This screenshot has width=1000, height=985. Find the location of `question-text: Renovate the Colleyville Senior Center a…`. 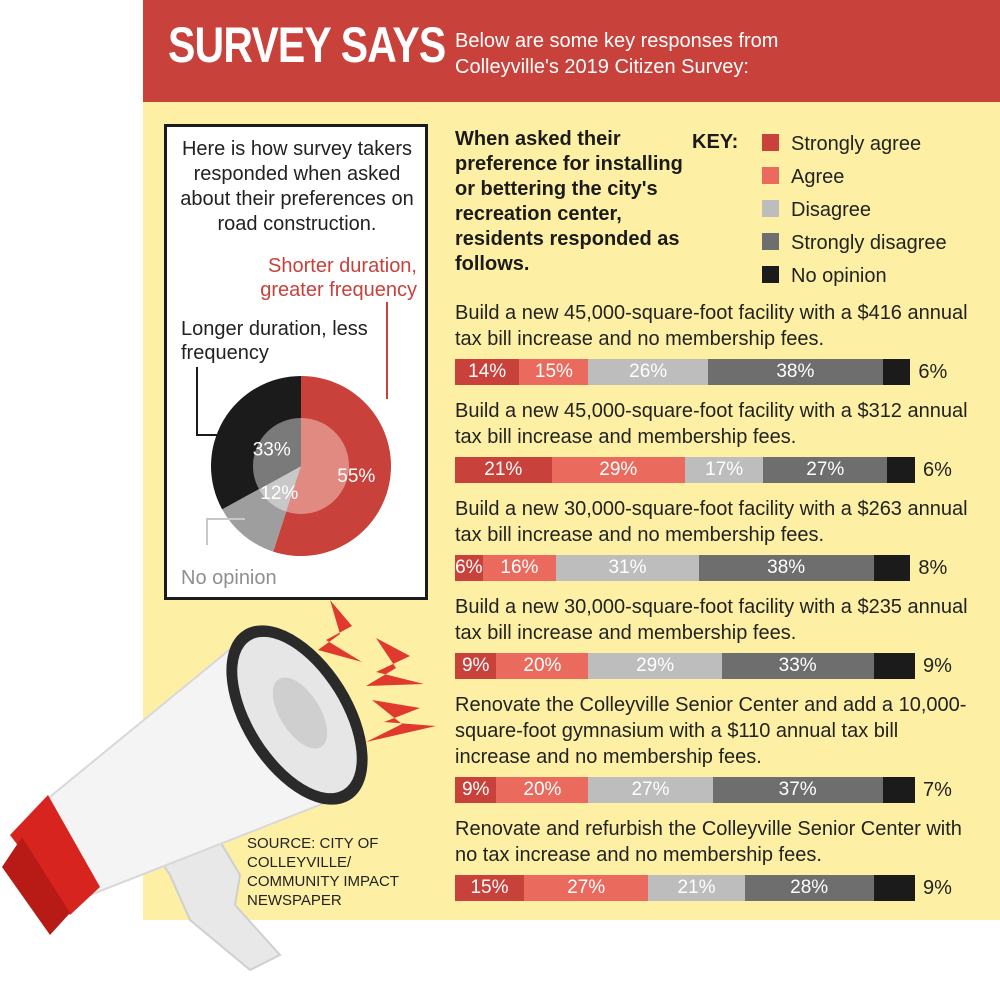

question-text: Renovate the Colleyville Senior Center a… is located at coordinates (711, 731).